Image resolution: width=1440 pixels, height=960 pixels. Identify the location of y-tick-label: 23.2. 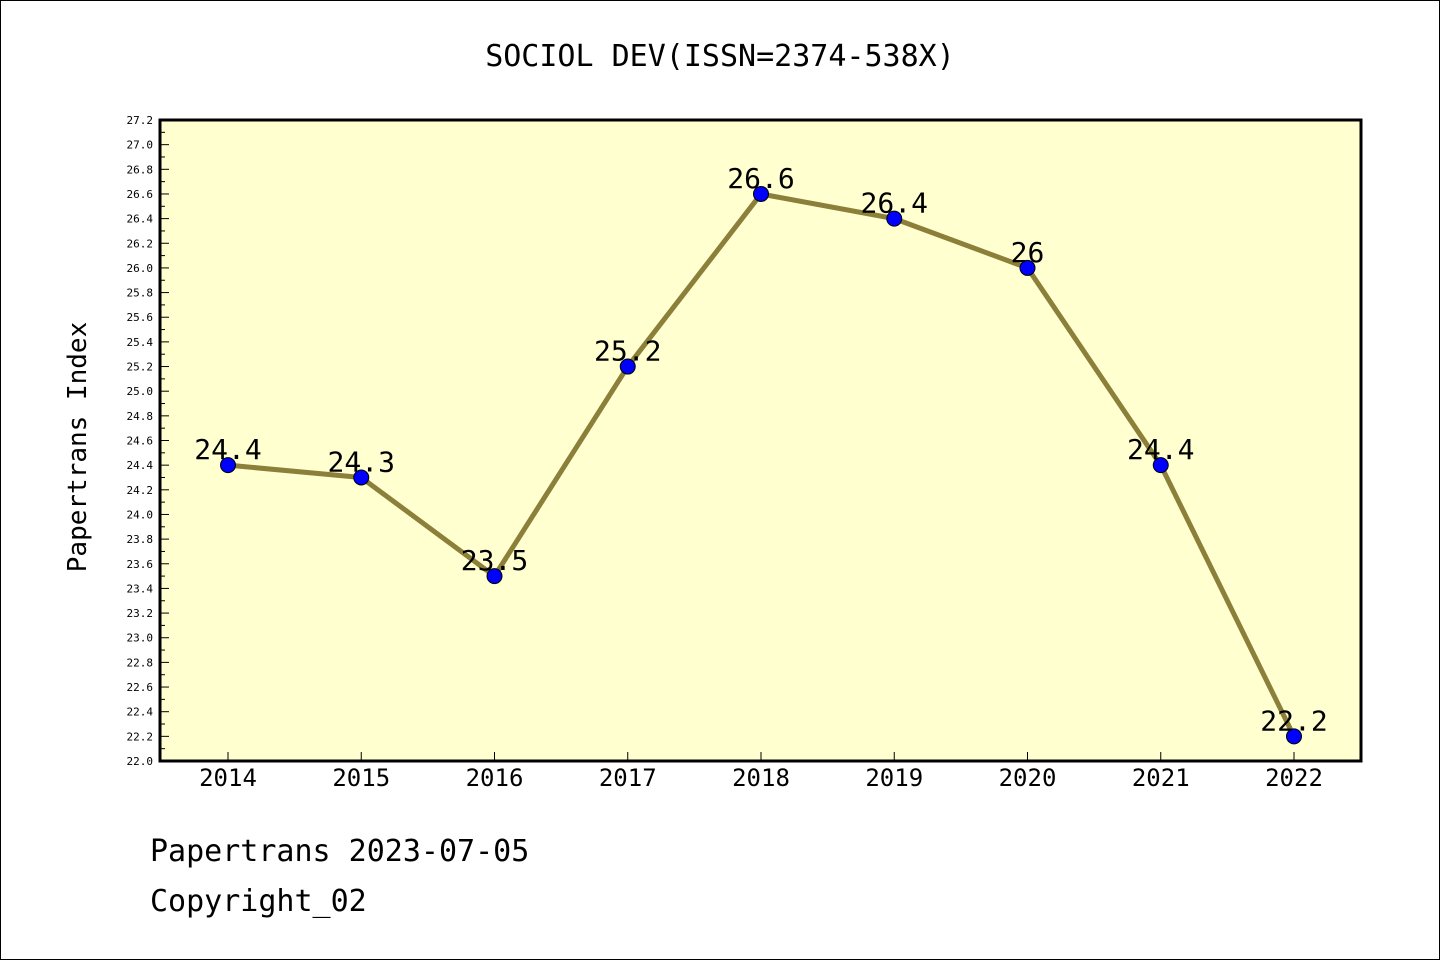
(140, 613).